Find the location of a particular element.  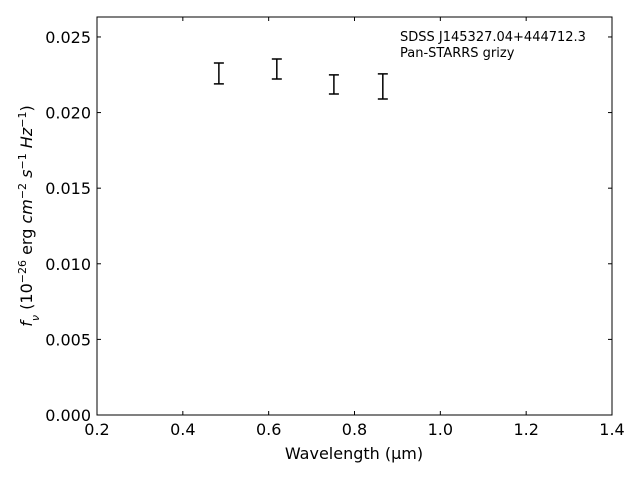

x-tick-label: 0.4 is located at coordinates (182, 429).